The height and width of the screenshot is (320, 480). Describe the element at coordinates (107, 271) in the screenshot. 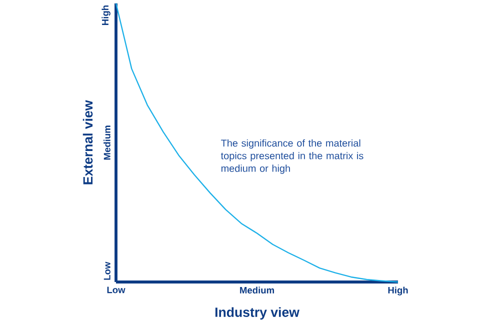

I see `text: Low` at that location.